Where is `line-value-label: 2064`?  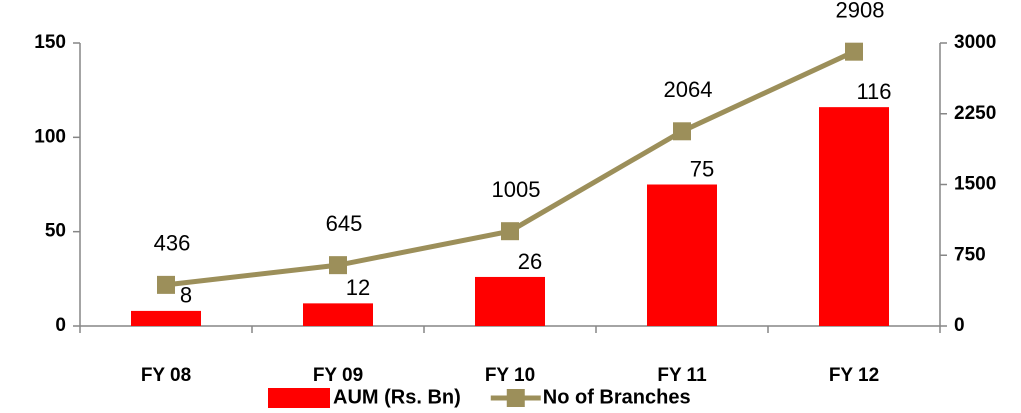
line-value-label: 2064 is located at coordinates (688, 89).